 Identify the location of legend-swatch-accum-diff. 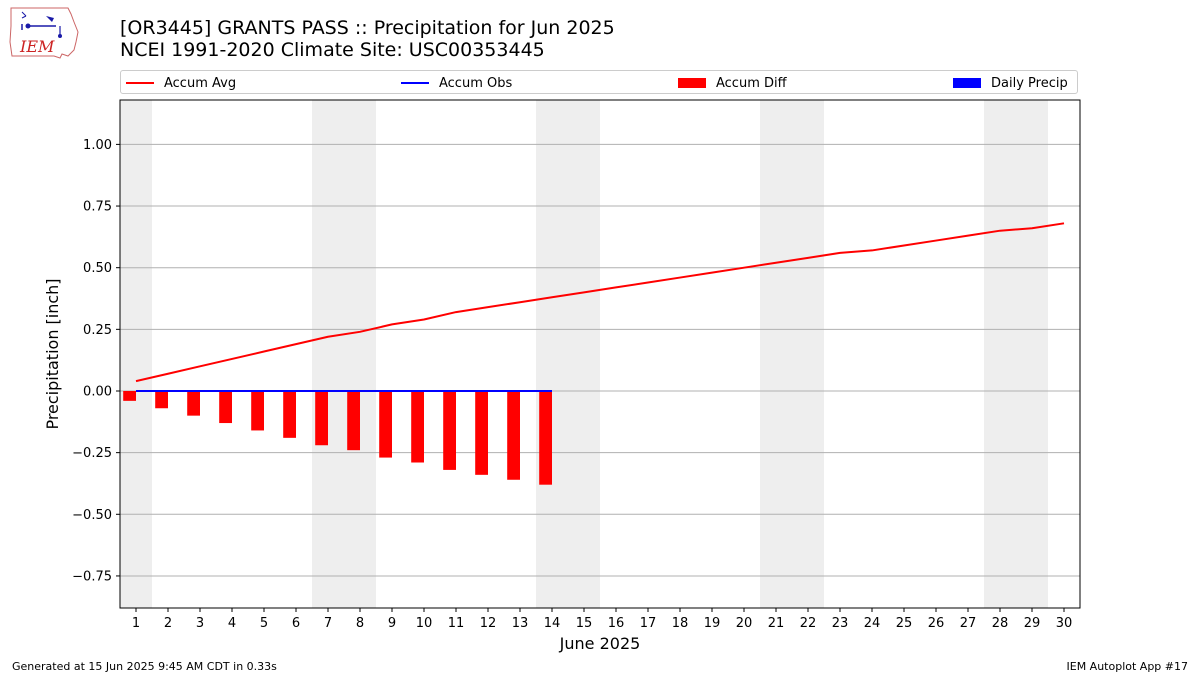
(692, 83).